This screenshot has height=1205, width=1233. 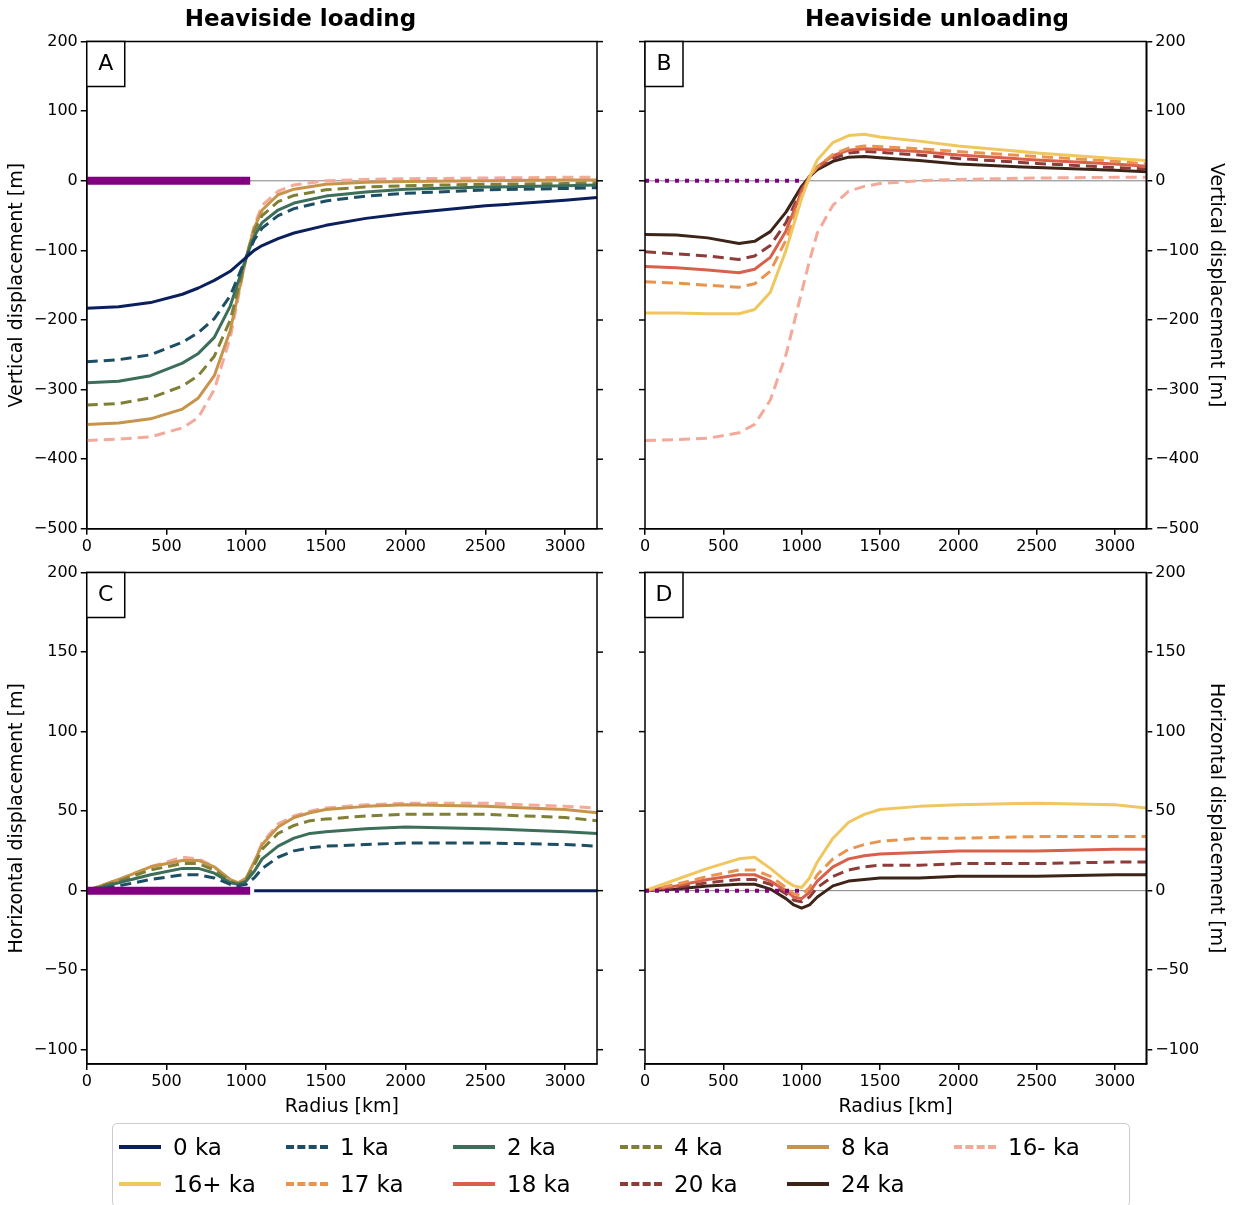 I want to click on line-series, so click(x=896, y=308).